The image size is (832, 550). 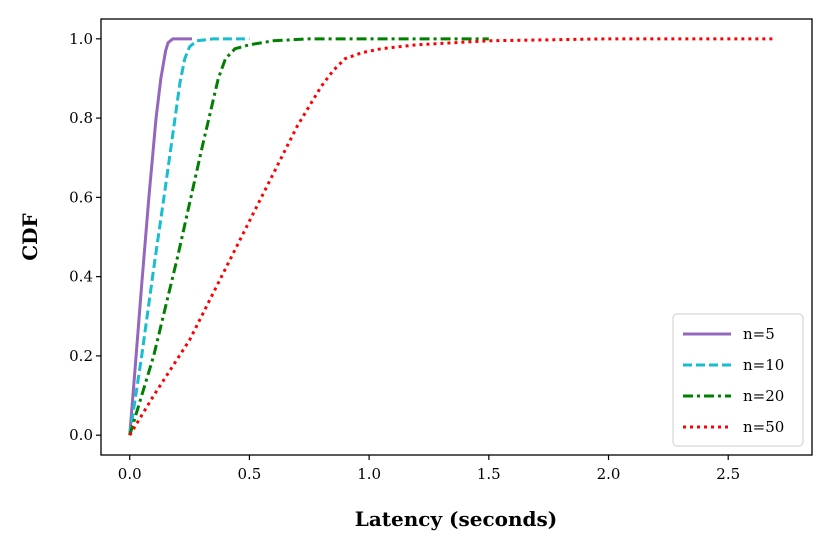 I want to click on legend-box, so click(x=738, y=380).